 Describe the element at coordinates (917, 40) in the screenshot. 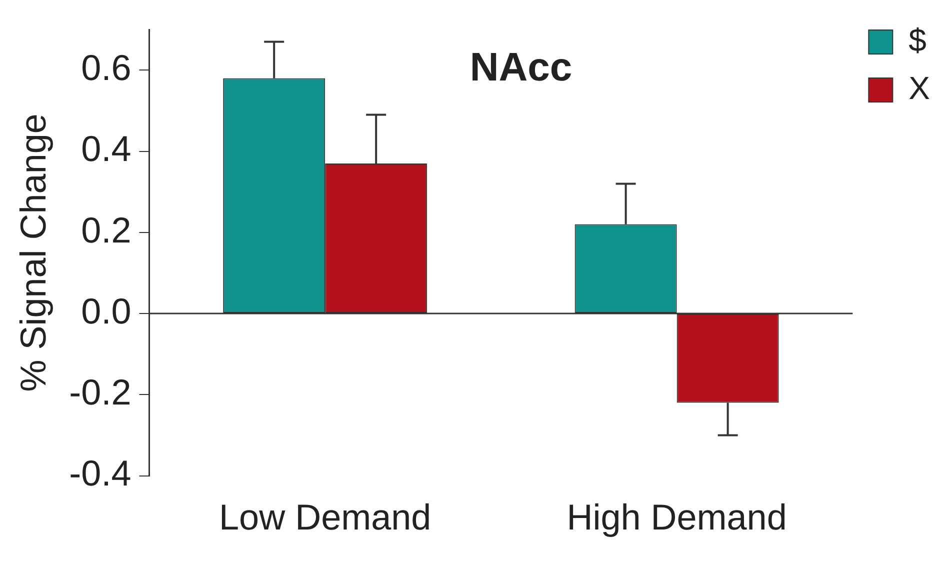

I see `legend-label: $` at that location.